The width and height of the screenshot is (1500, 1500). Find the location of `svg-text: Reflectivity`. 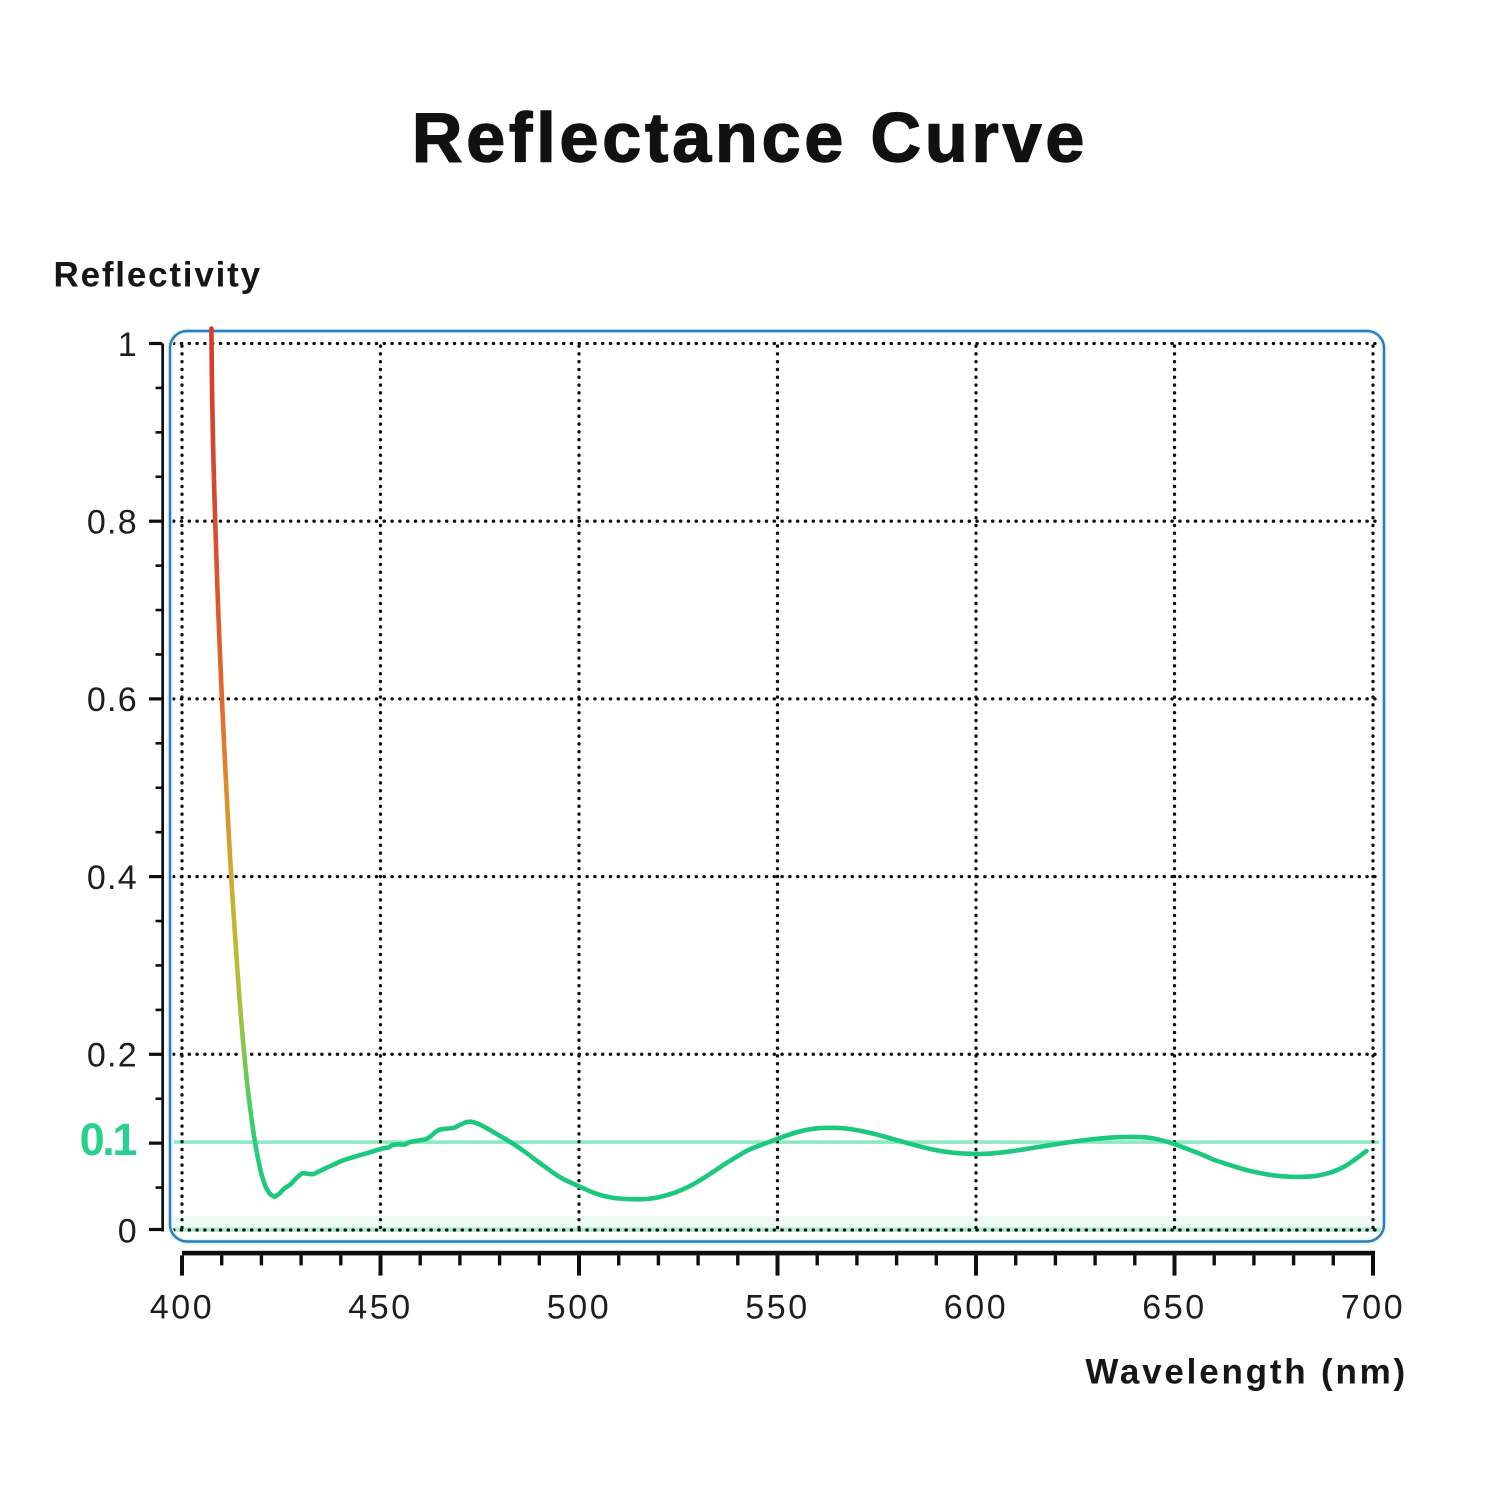

svg-text: Reflectivity is located at coordinates (158, 275).